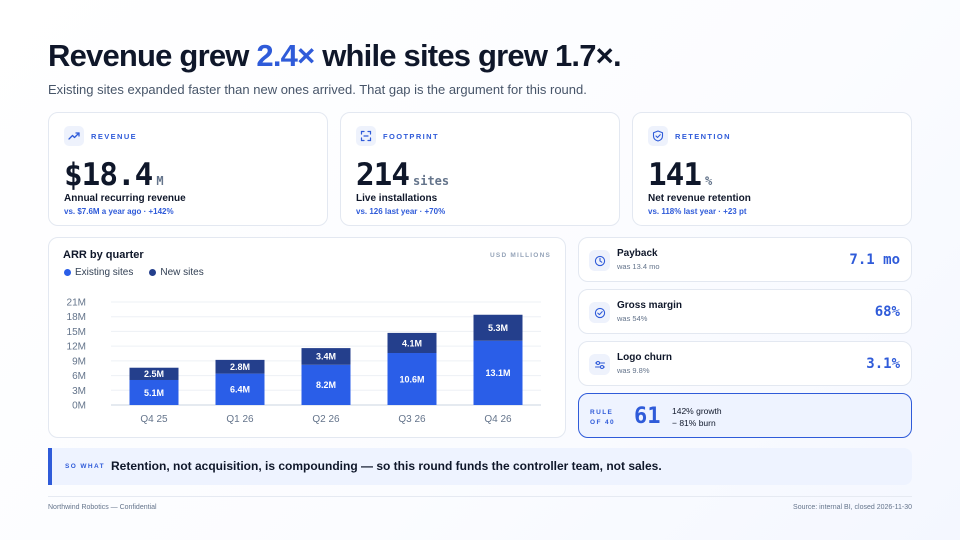 This screenshot has height=540, width=960. I want to click on kpi-delta: vs. $7.6M a year ago · +142%, so click(119, 211).